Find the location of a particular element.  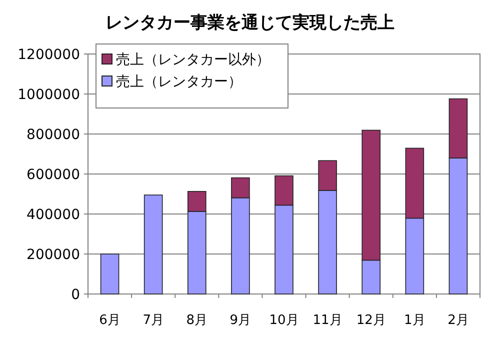

x-tick-label: 7月 is located at coordinates (153, 320).